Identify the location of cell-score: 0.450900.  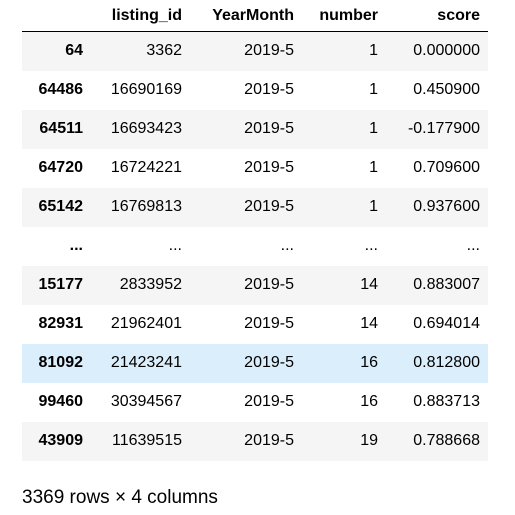
(446, 89).